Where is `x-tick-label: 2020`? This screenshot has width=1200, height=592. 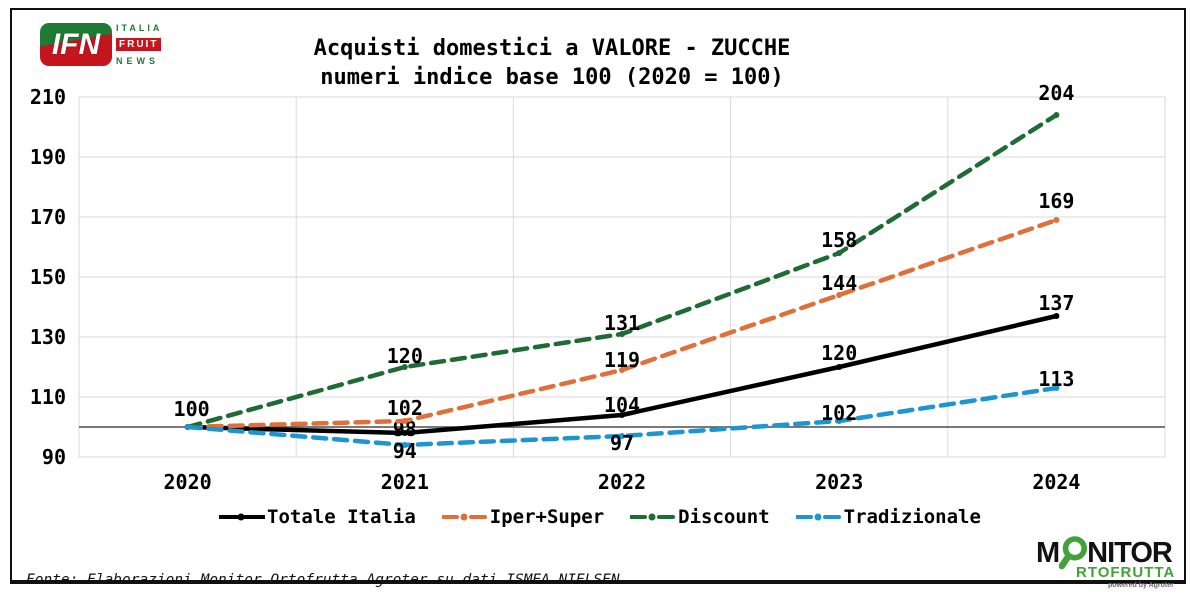
x-tick-label: 2020 is located at coordinates (188, 482).